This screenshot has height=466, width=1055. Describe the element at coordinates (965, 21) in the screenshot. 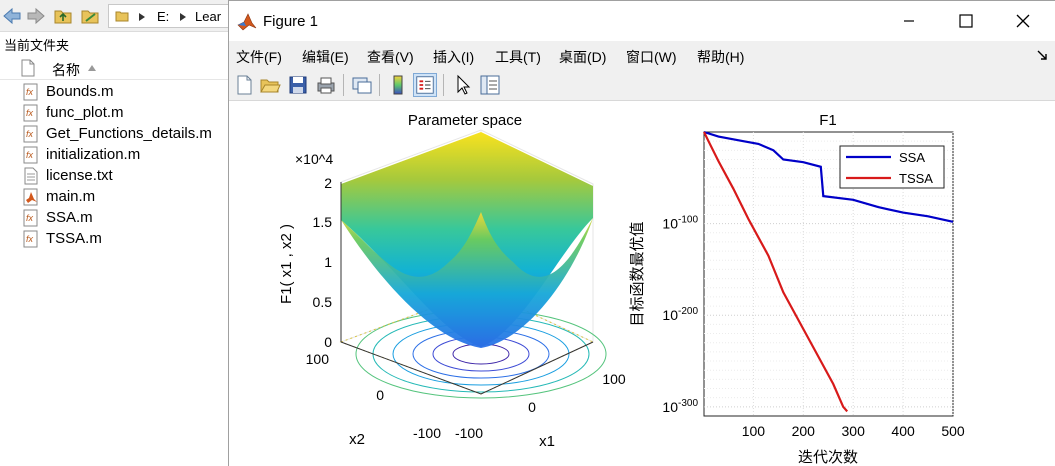

I see `maximize-icon` at that location.